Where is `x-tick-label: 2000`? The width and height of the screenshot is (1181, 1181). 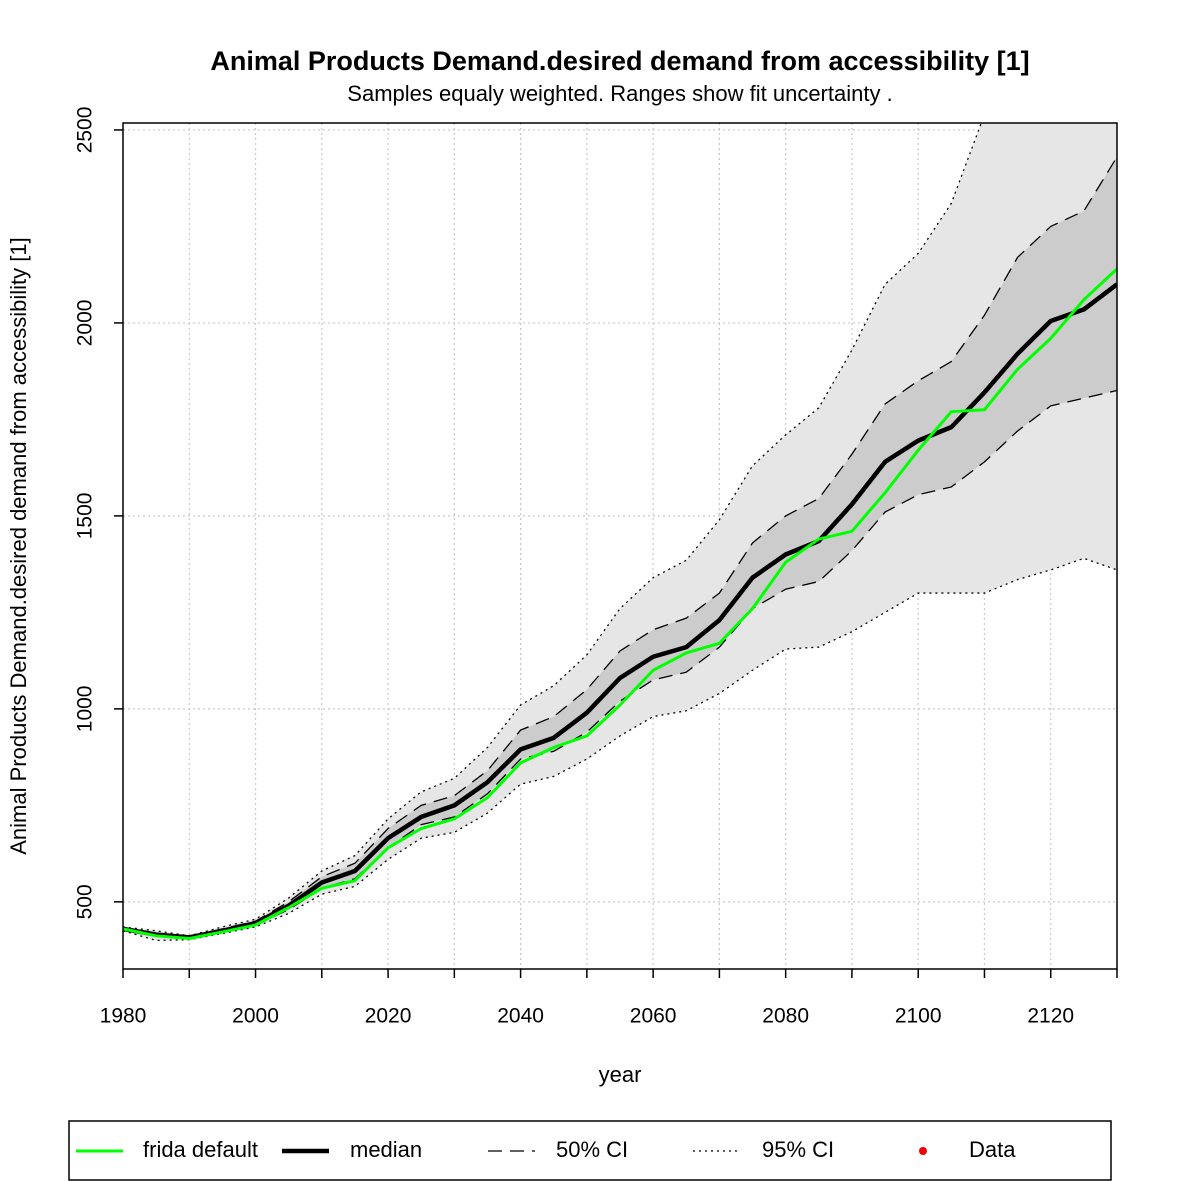
x-tick-label: 2000 is located at coordinates (255, 1016).